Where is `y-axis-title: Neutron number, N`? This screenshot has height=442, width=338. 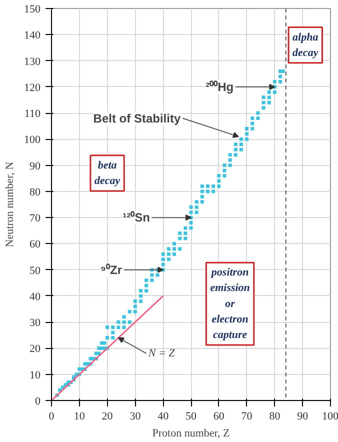
y-axis-title: Neutron number, N is located at coordinates (10, 205).